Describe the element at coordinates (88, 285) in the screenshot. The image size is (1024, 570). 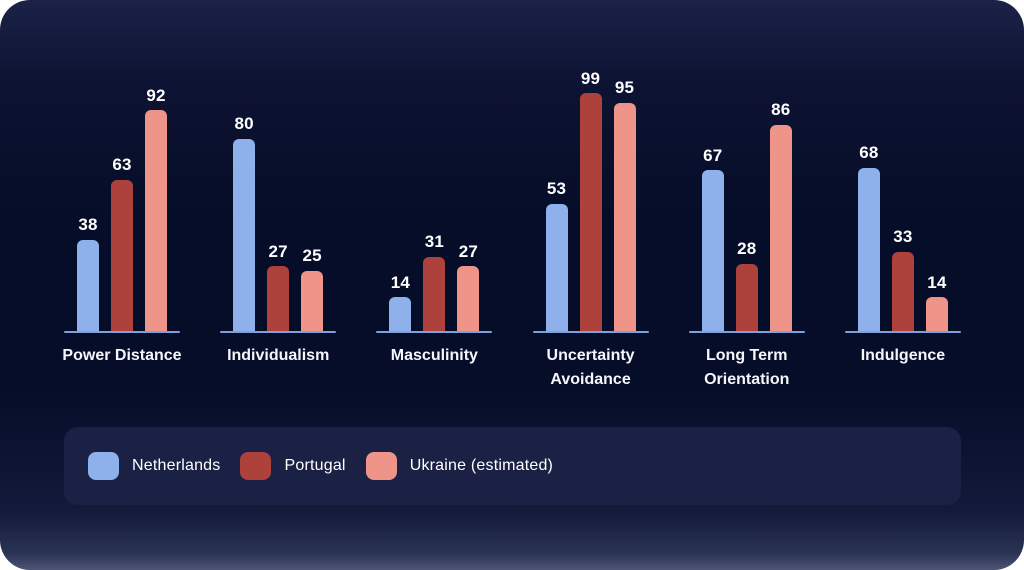
I see `bar-netherlands-power-distance` at that location.